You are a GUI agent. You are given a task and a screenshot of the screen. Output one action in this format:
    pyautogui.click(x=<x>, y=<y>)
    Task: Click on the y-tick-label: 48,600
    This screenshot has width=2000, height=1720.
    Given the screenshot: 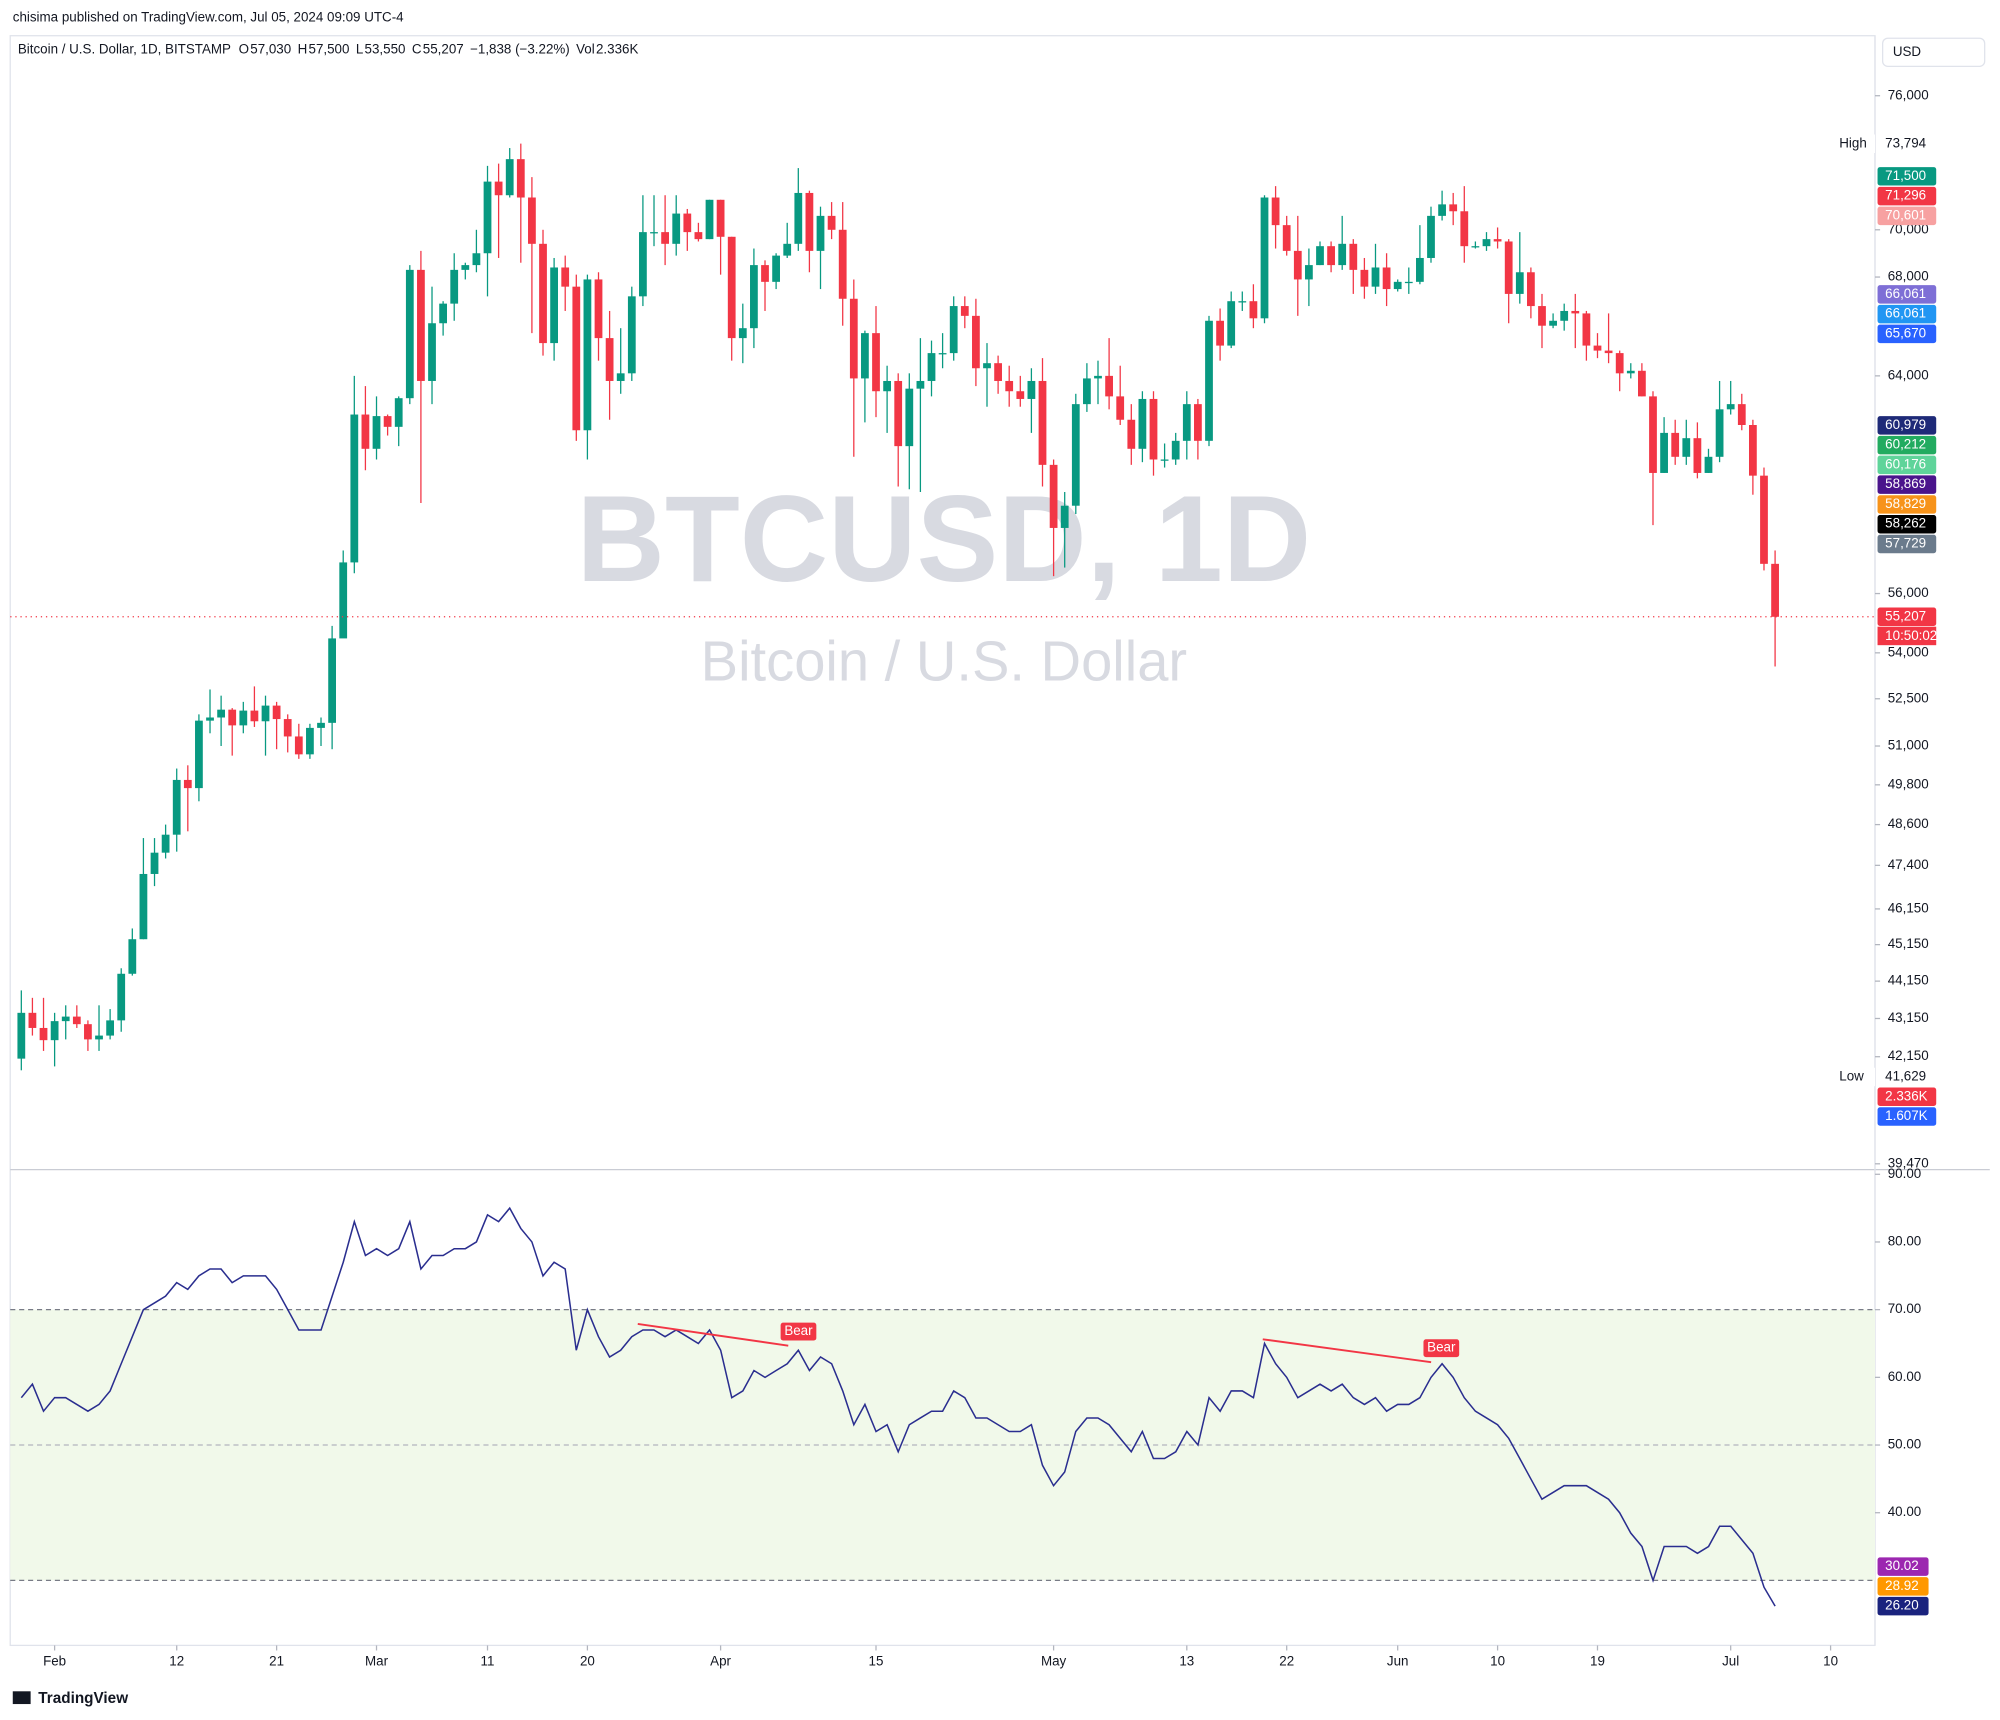 What is the action you would take?
    pyautogui.click(x=1908, y=823)
    